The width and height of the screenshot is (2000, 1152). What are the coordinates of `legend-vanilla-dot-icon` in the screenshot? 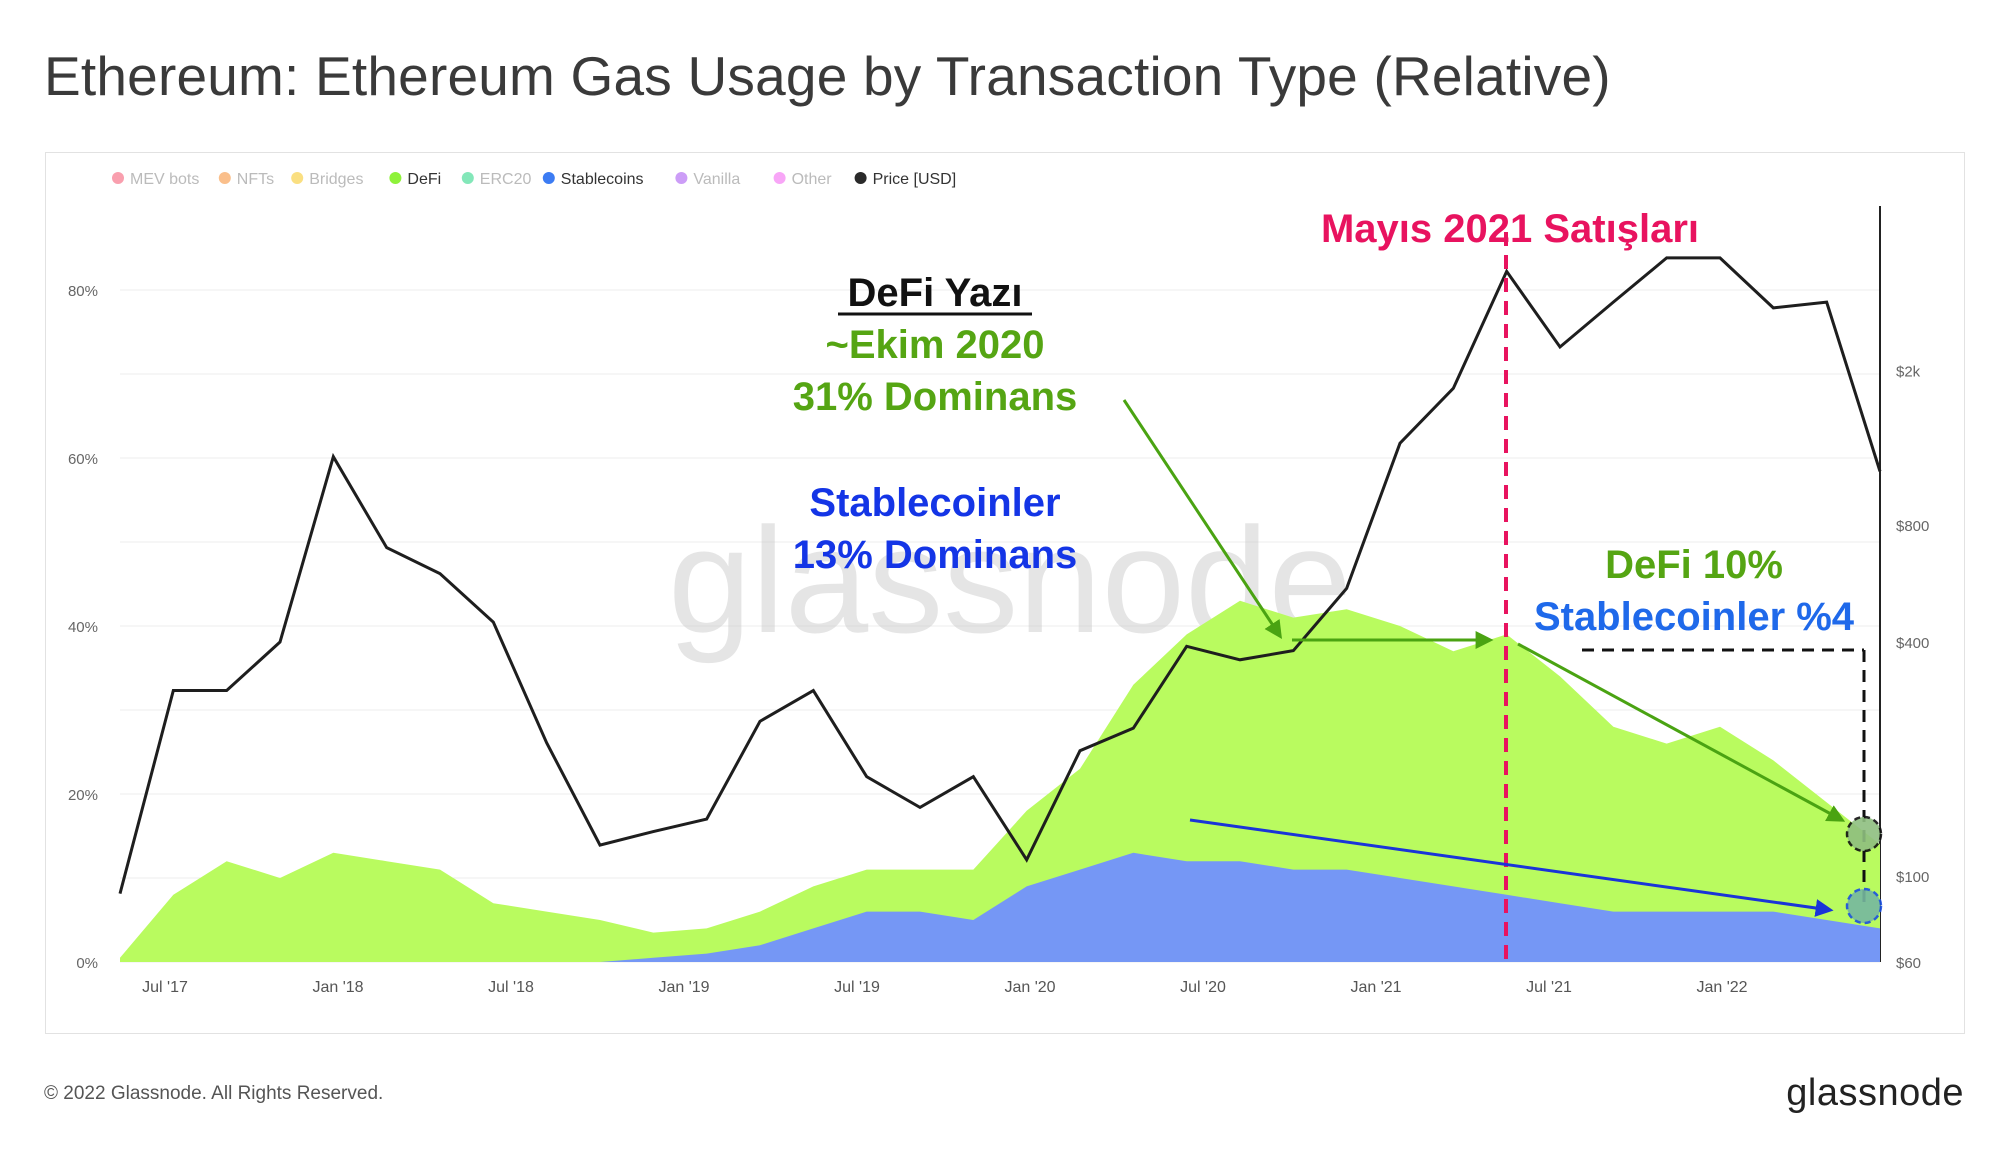 It's located at (681, 178).